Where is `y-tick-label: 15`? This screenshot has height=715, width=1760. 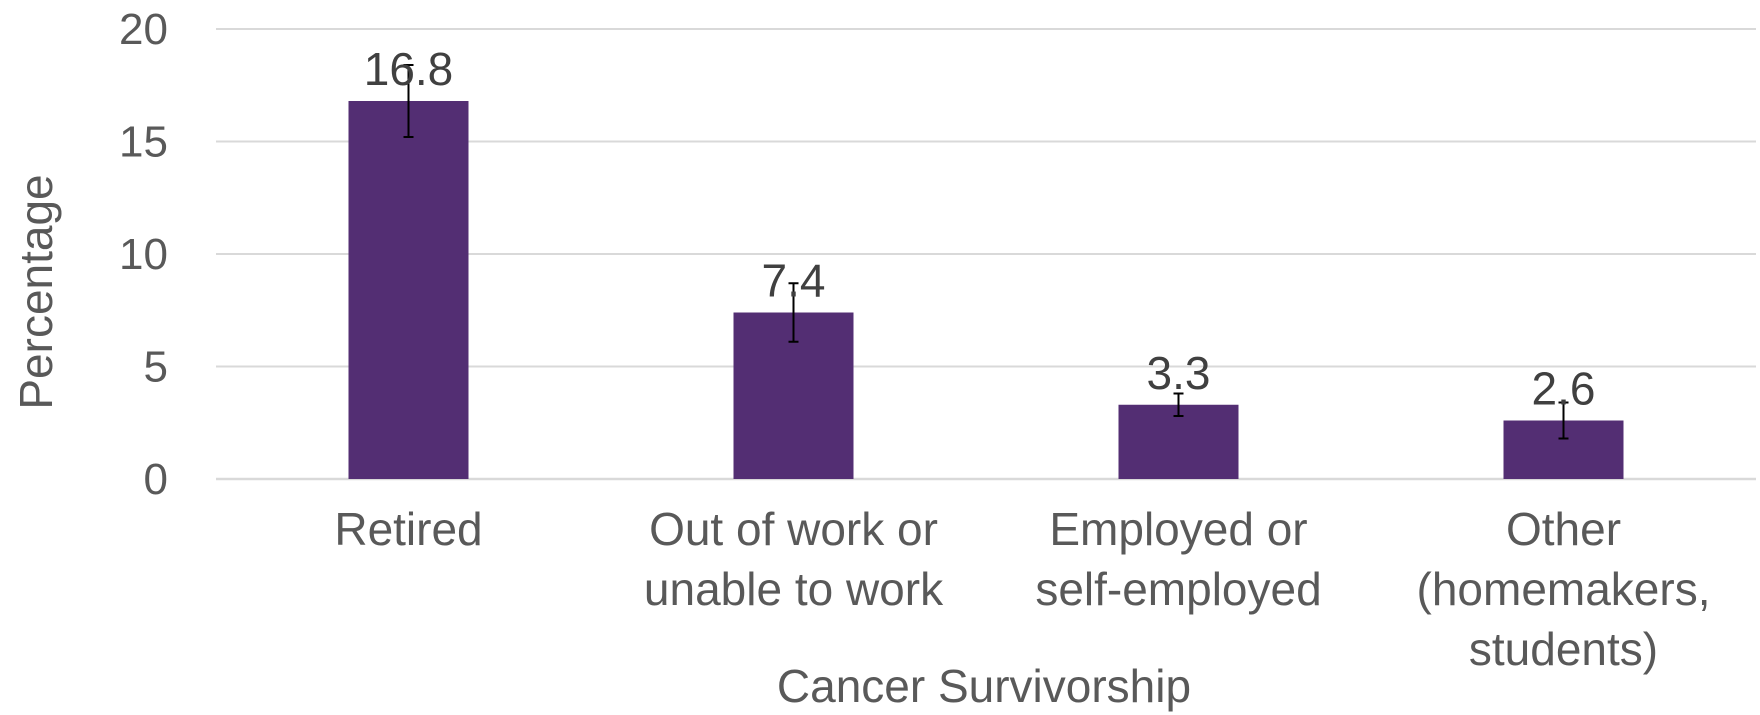
y-tick-label: 15 is located at coordinates (143, 142).